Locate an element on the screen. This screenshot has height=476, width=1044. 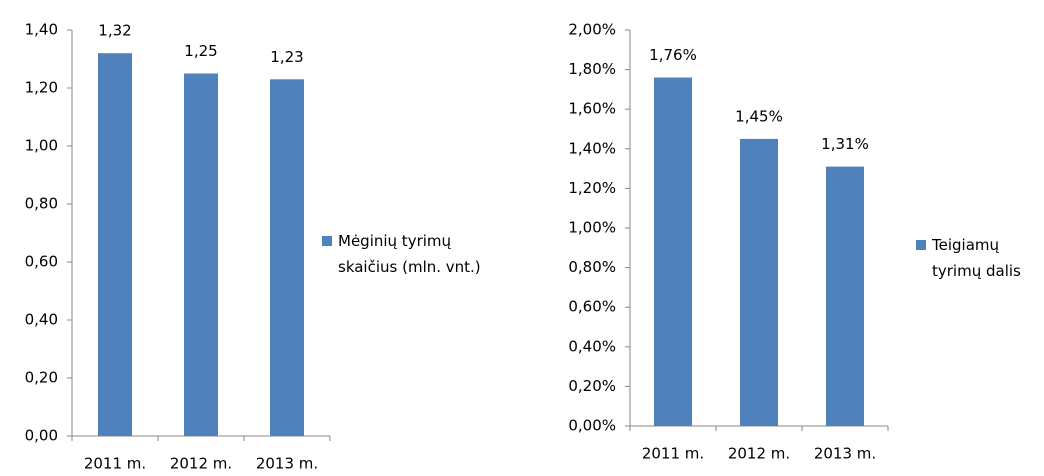
y-tick-label: 0,20 is located at coordinates (41, 378).